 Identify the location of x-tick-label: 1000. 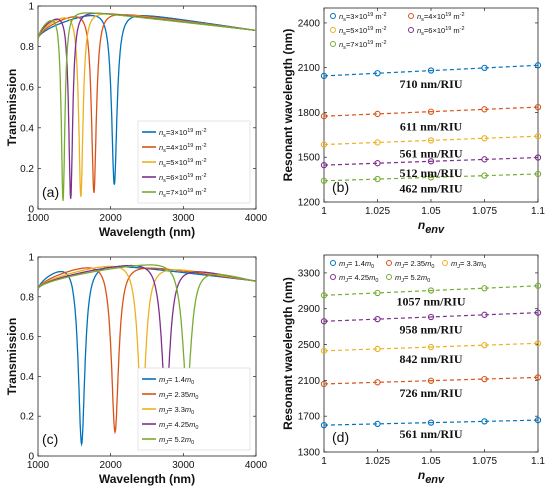
(38, 465).